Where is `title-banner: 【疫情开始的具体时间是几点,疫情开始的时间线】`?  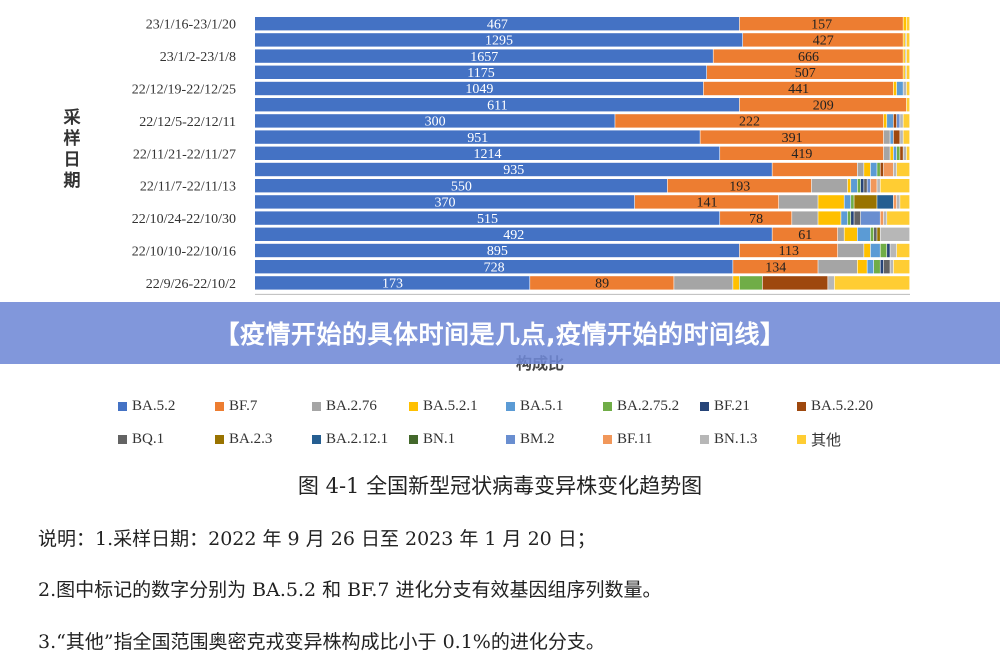
title-banner: 【疫情开始的具体时间是几点,疫情开始的时间线】 is located at coordinates (500, 333).